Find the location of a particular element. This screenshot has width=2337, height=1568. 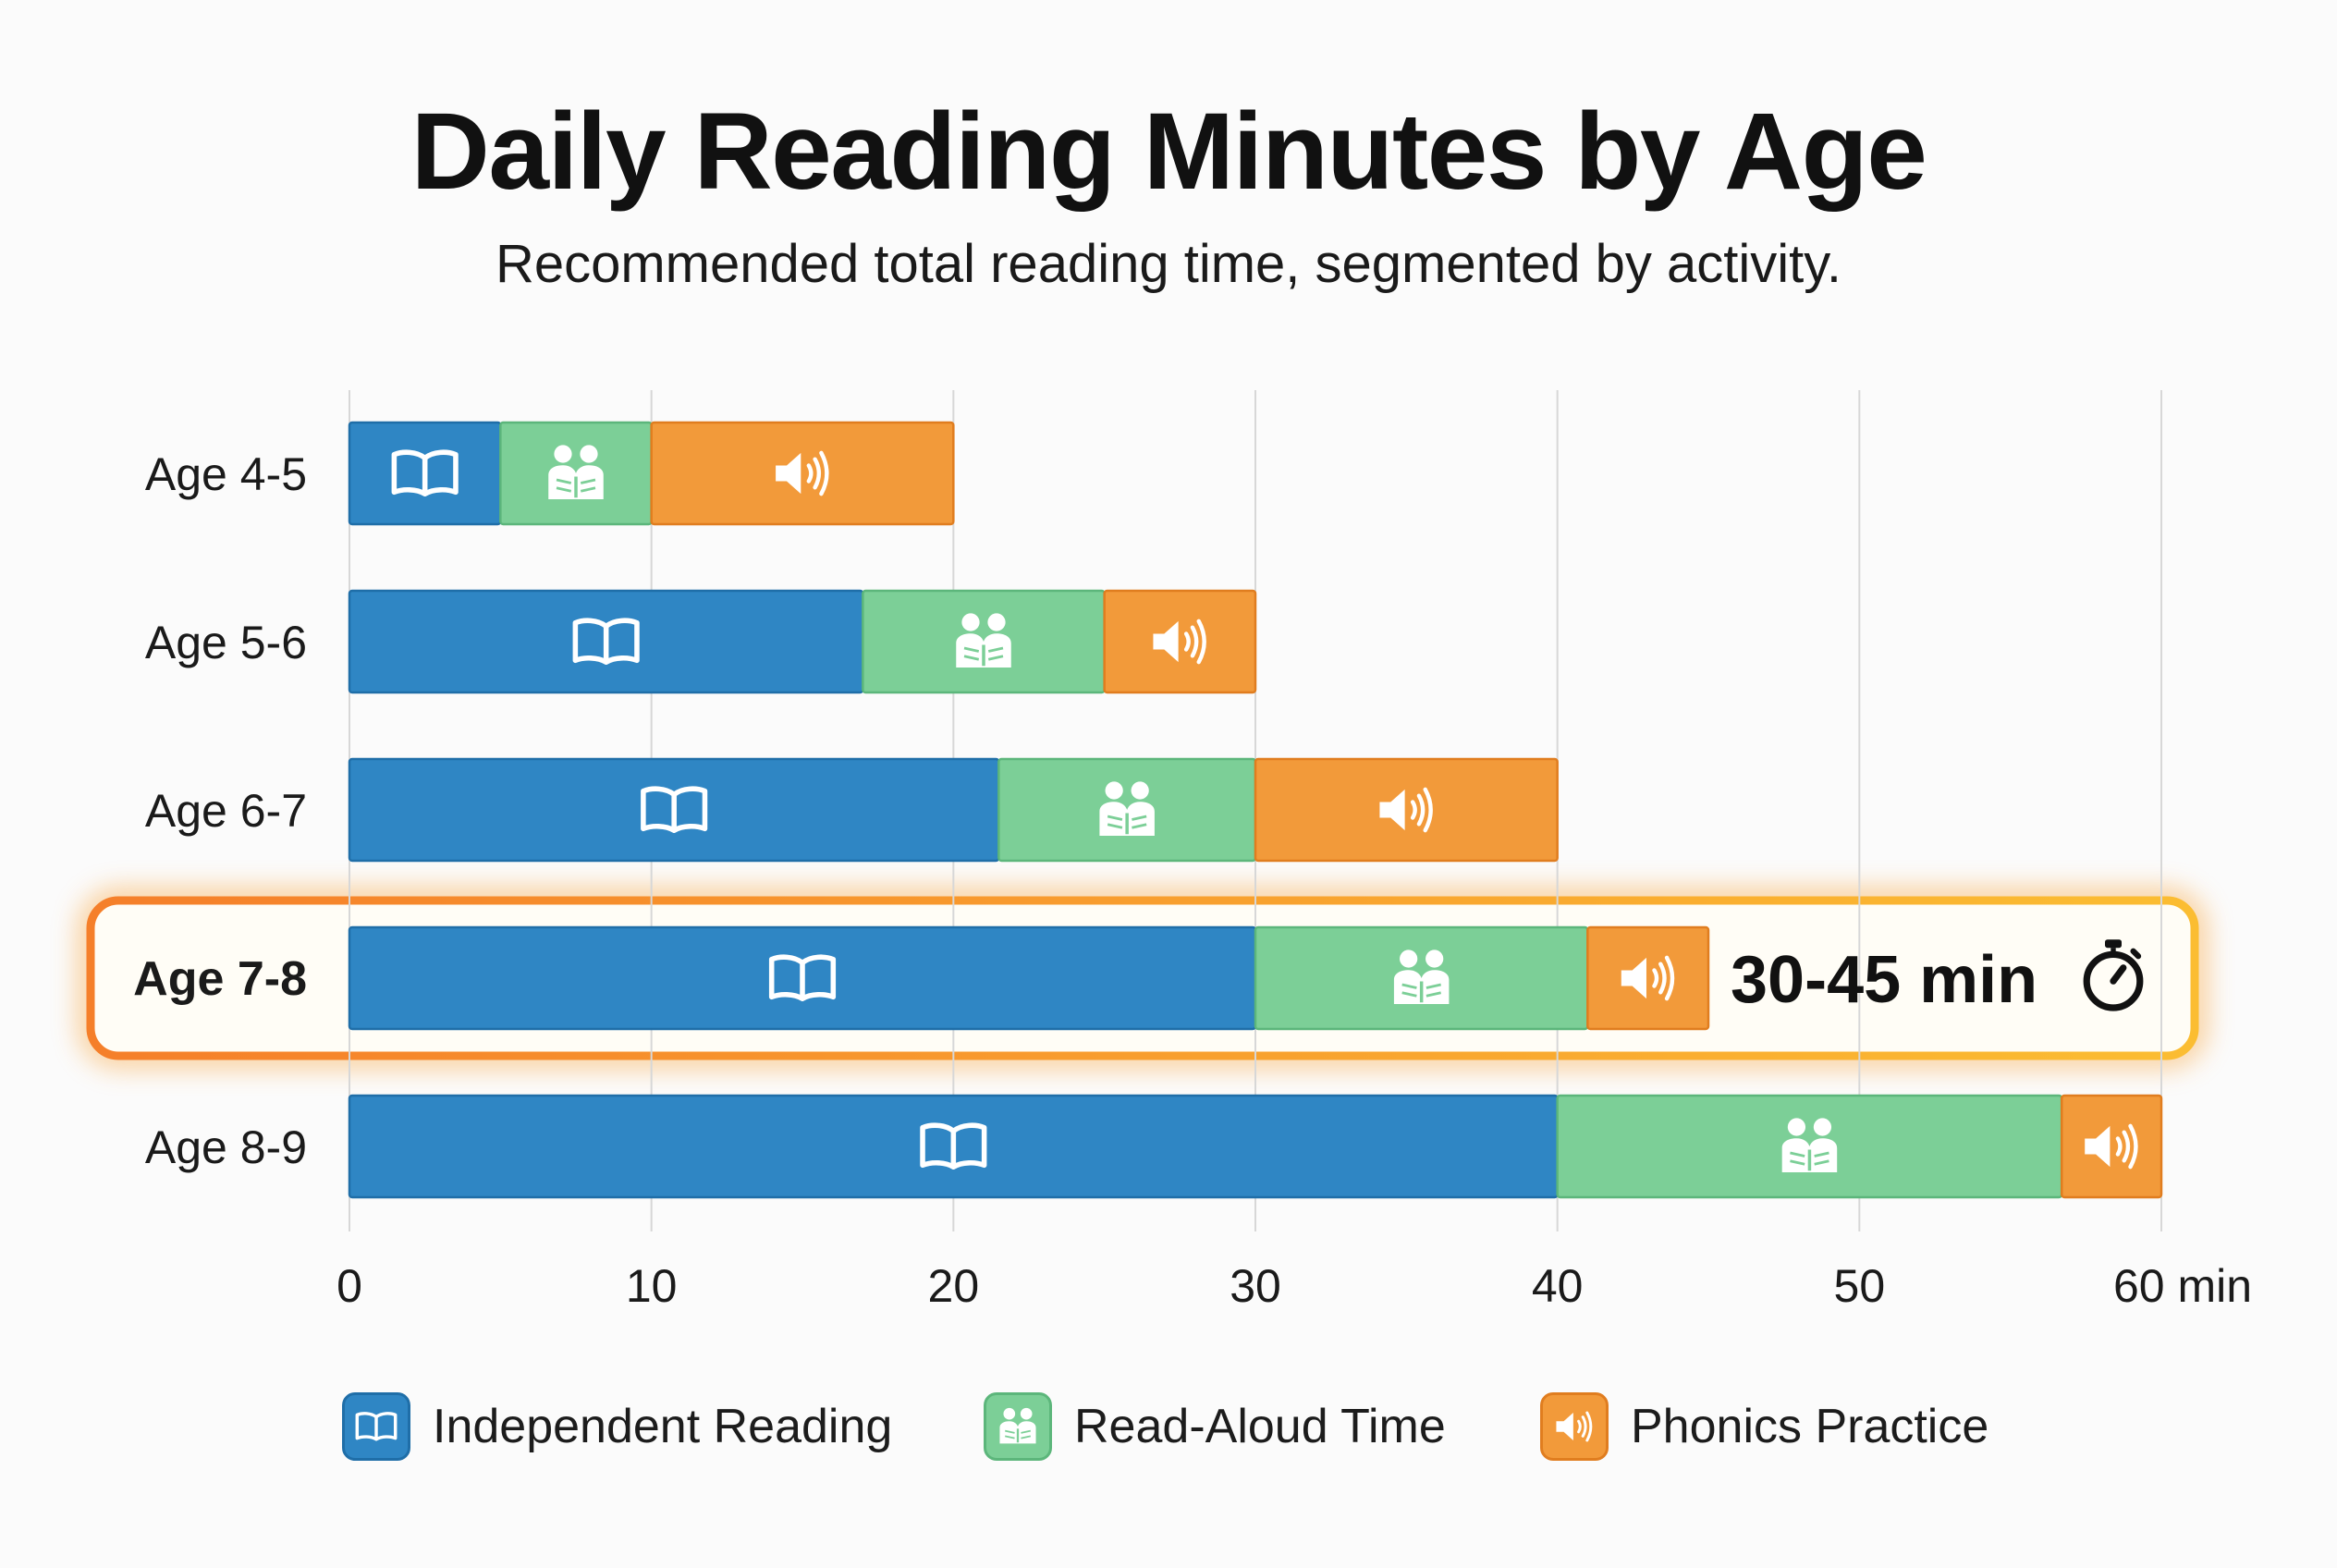

x-tick-label: 30 is located at coordinates (1255, 1286).